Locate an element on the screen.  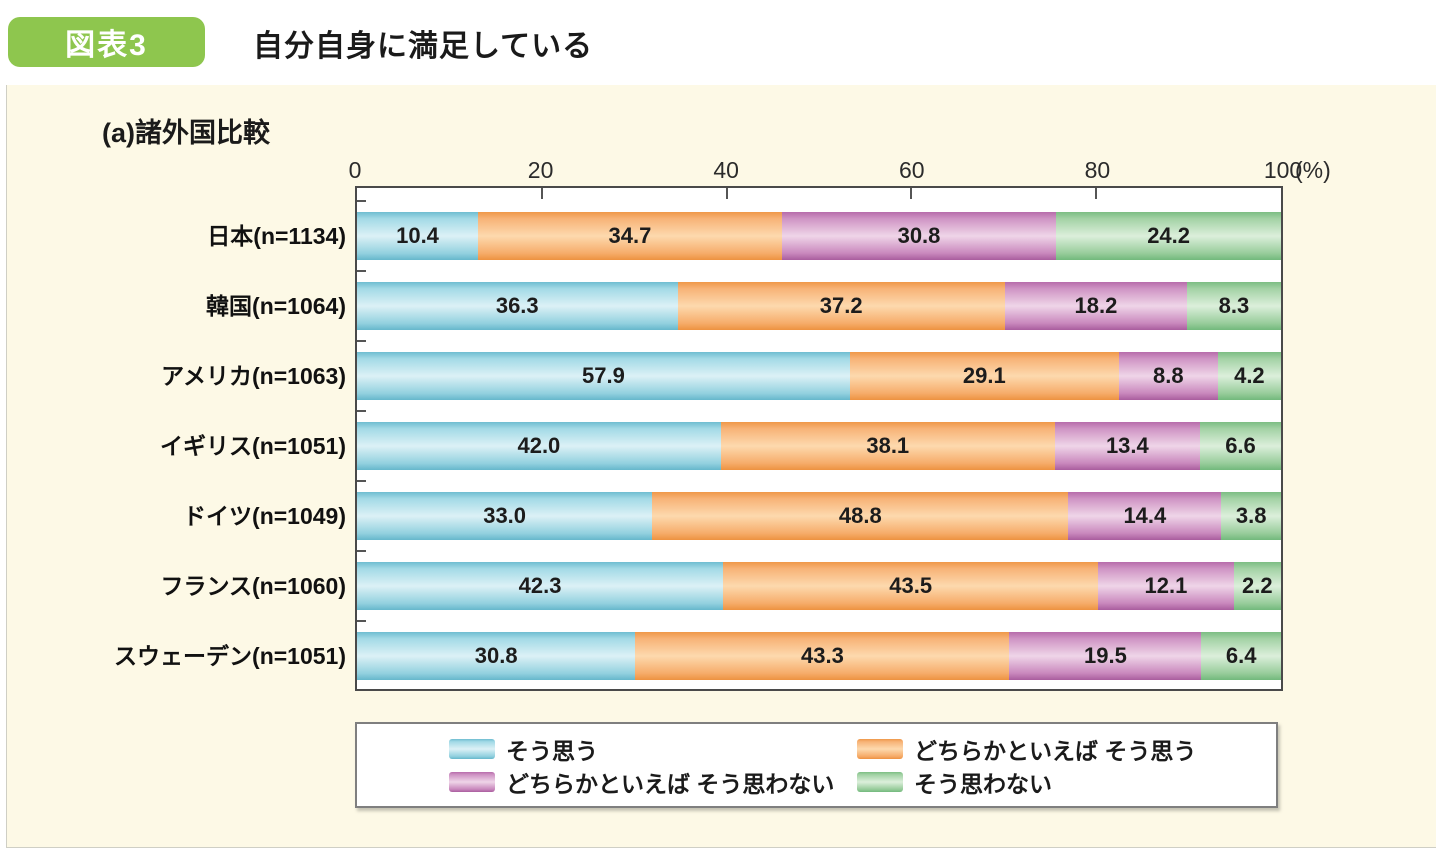
category-label-slot: アメリカ(n=1063) is located at coordinates (177, 385).